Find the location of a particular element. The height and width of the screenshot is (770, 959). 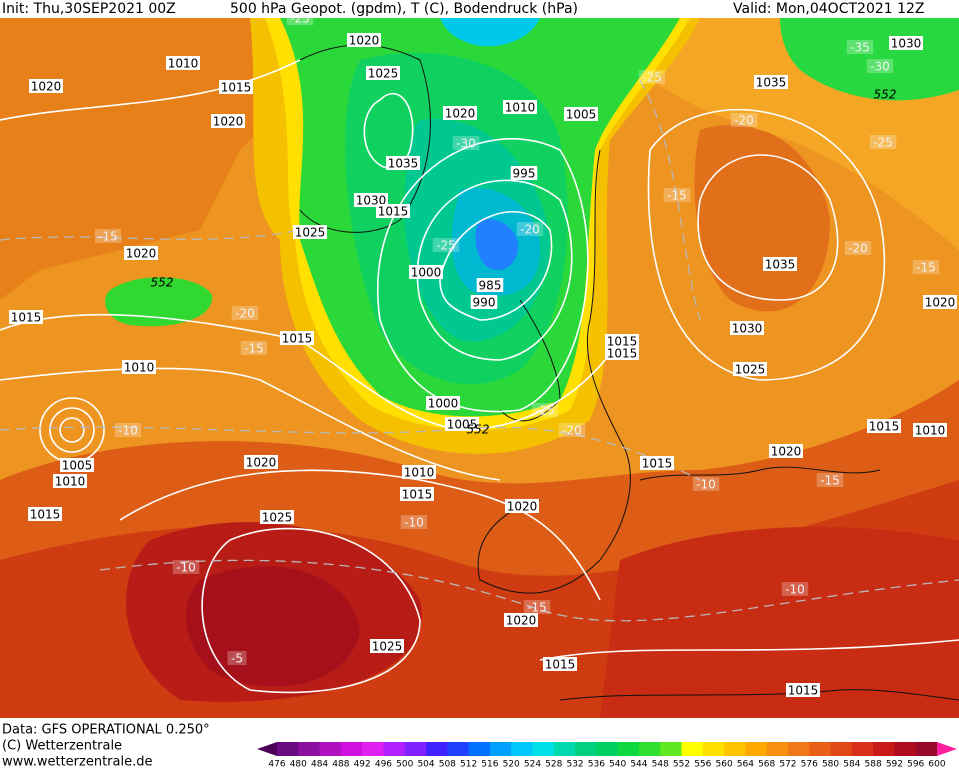

colorbar-tick-label: 588 is located at coordinates (873, 765).